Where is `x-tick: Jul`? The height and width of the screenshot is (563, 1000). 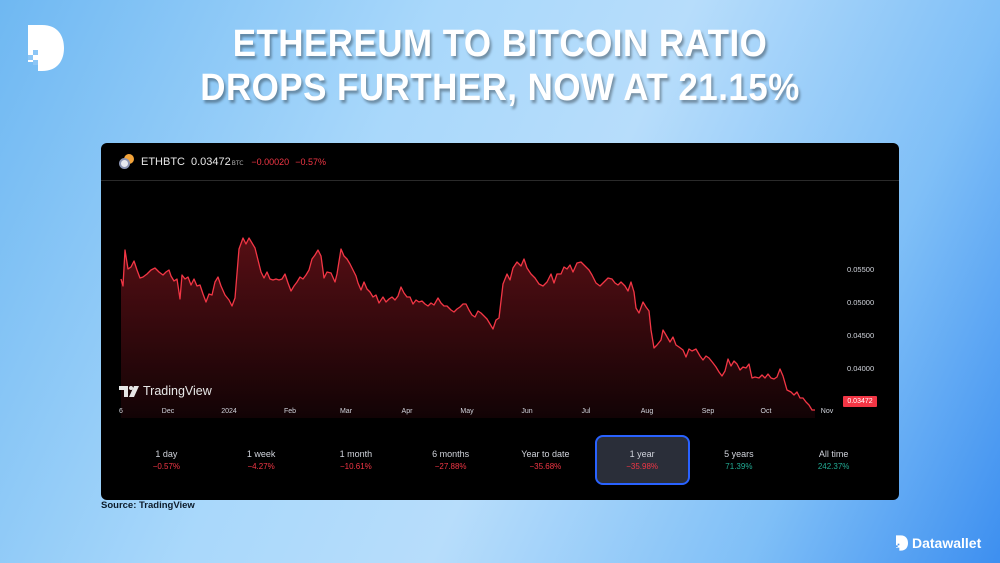 x-tick: Jul is located at coordinates (586, 411).